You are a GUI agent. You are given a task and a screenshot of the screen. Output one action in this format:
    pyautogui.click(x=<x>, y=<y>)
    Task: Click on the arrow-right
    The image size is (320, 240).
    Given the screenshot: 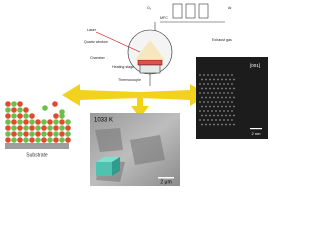 What is the action you would take?
    pyautogui.click(x=174, y=95)
    